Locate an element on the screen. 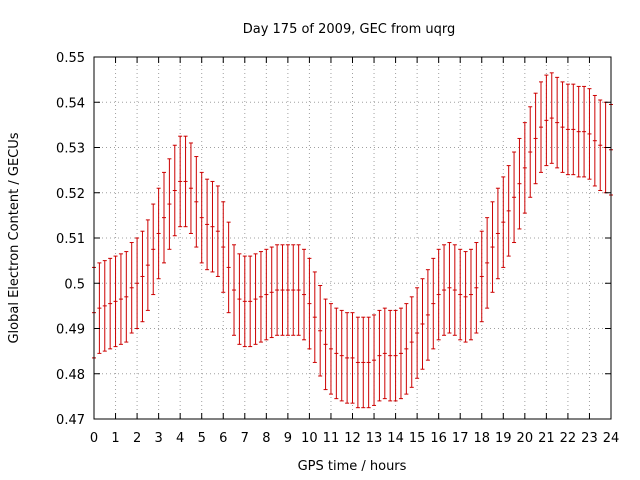 The height and width of the screenshot is (480, 640). x-tick-label: 12 is located at coordinates (352, 438).